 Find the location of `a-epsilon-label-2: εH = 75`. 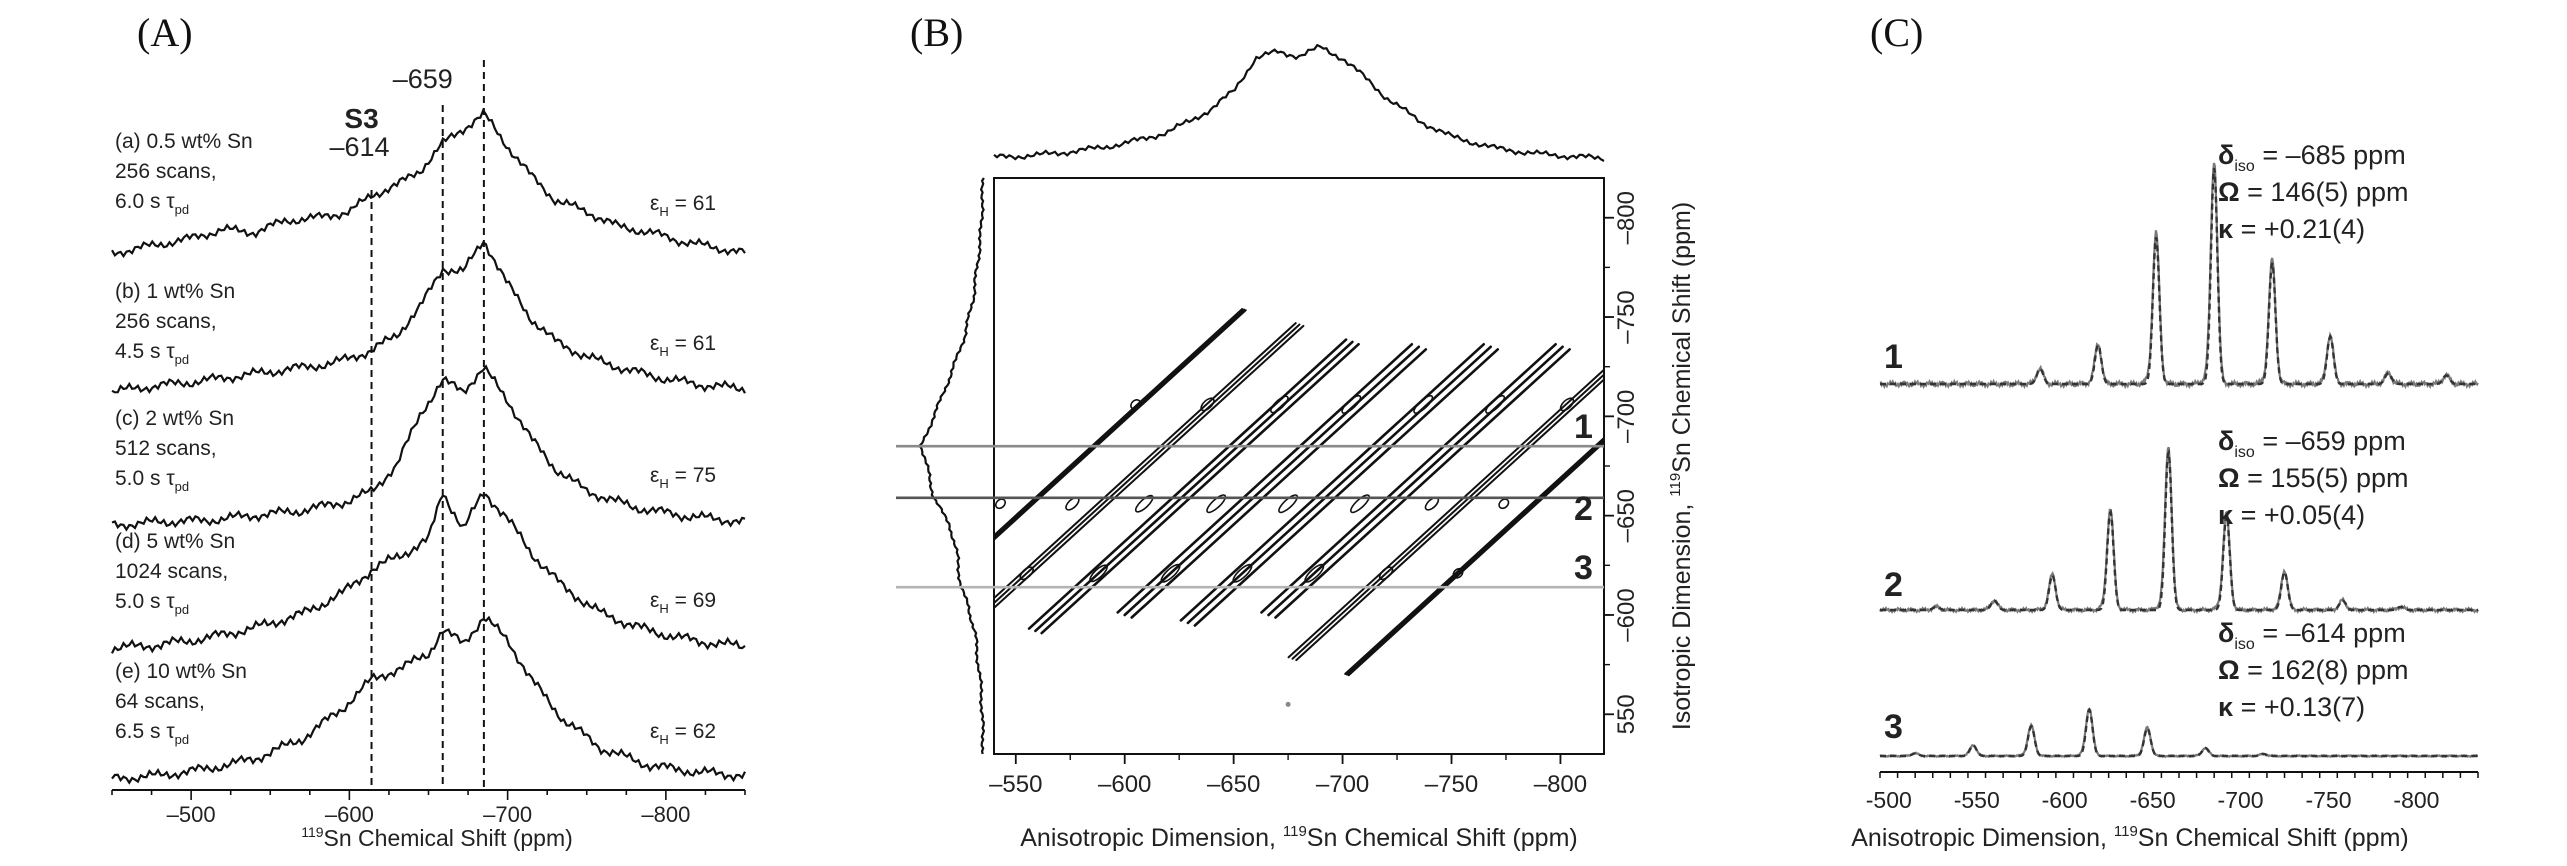

a-epsilon-label-2: εH = 75 is located at coordinates (683, 477).